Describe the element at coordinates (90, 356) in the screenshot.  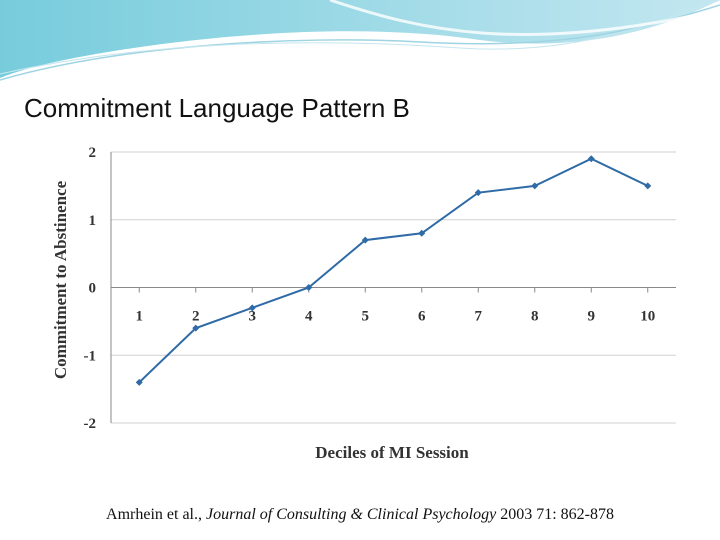
I see `y-tick-label: -1` at that location.